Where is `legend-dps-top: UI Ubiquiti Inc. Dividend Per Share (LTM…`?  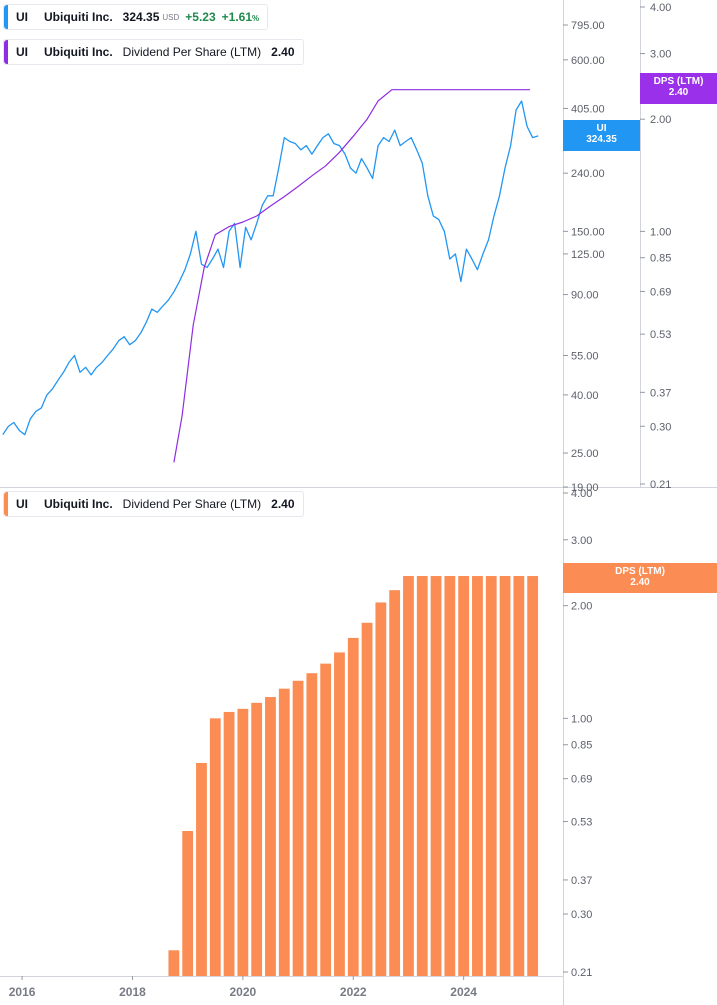
legend-dps-top: UI Ubiquiti Inc. Dividend Per Share (LTM… is located at coordinates (153, 52).